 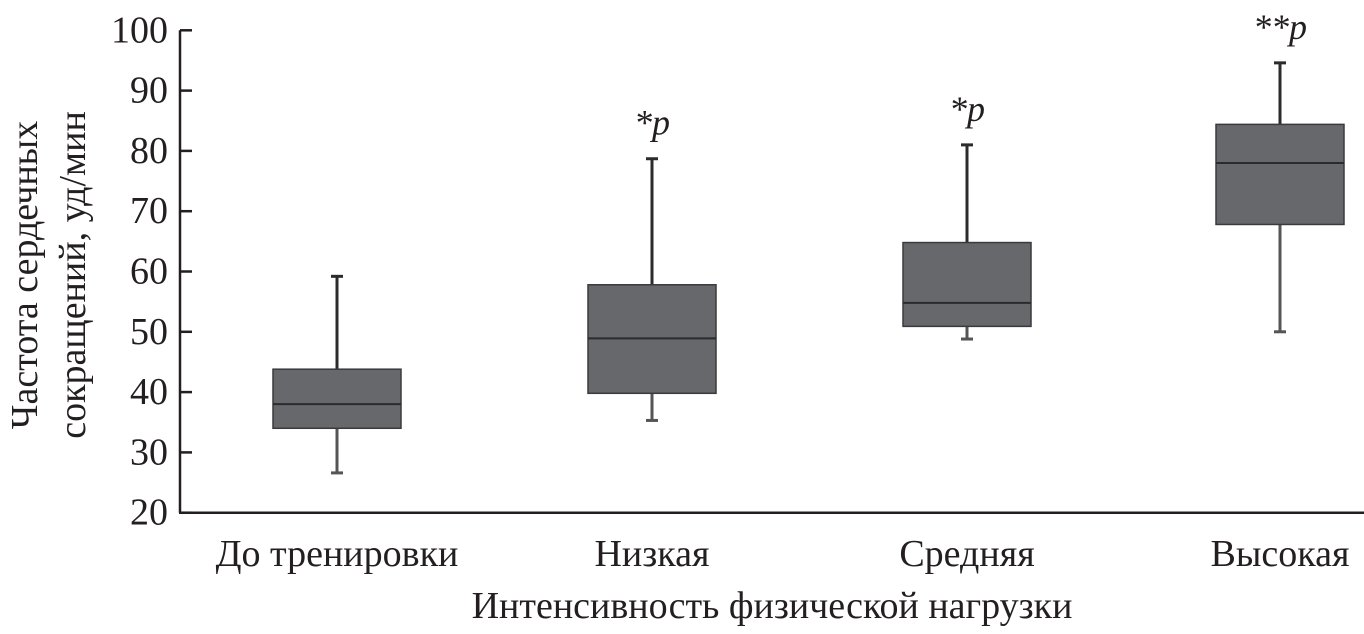 I want to click on x-tick-label: Высокая, so click(x=1280, y=554).